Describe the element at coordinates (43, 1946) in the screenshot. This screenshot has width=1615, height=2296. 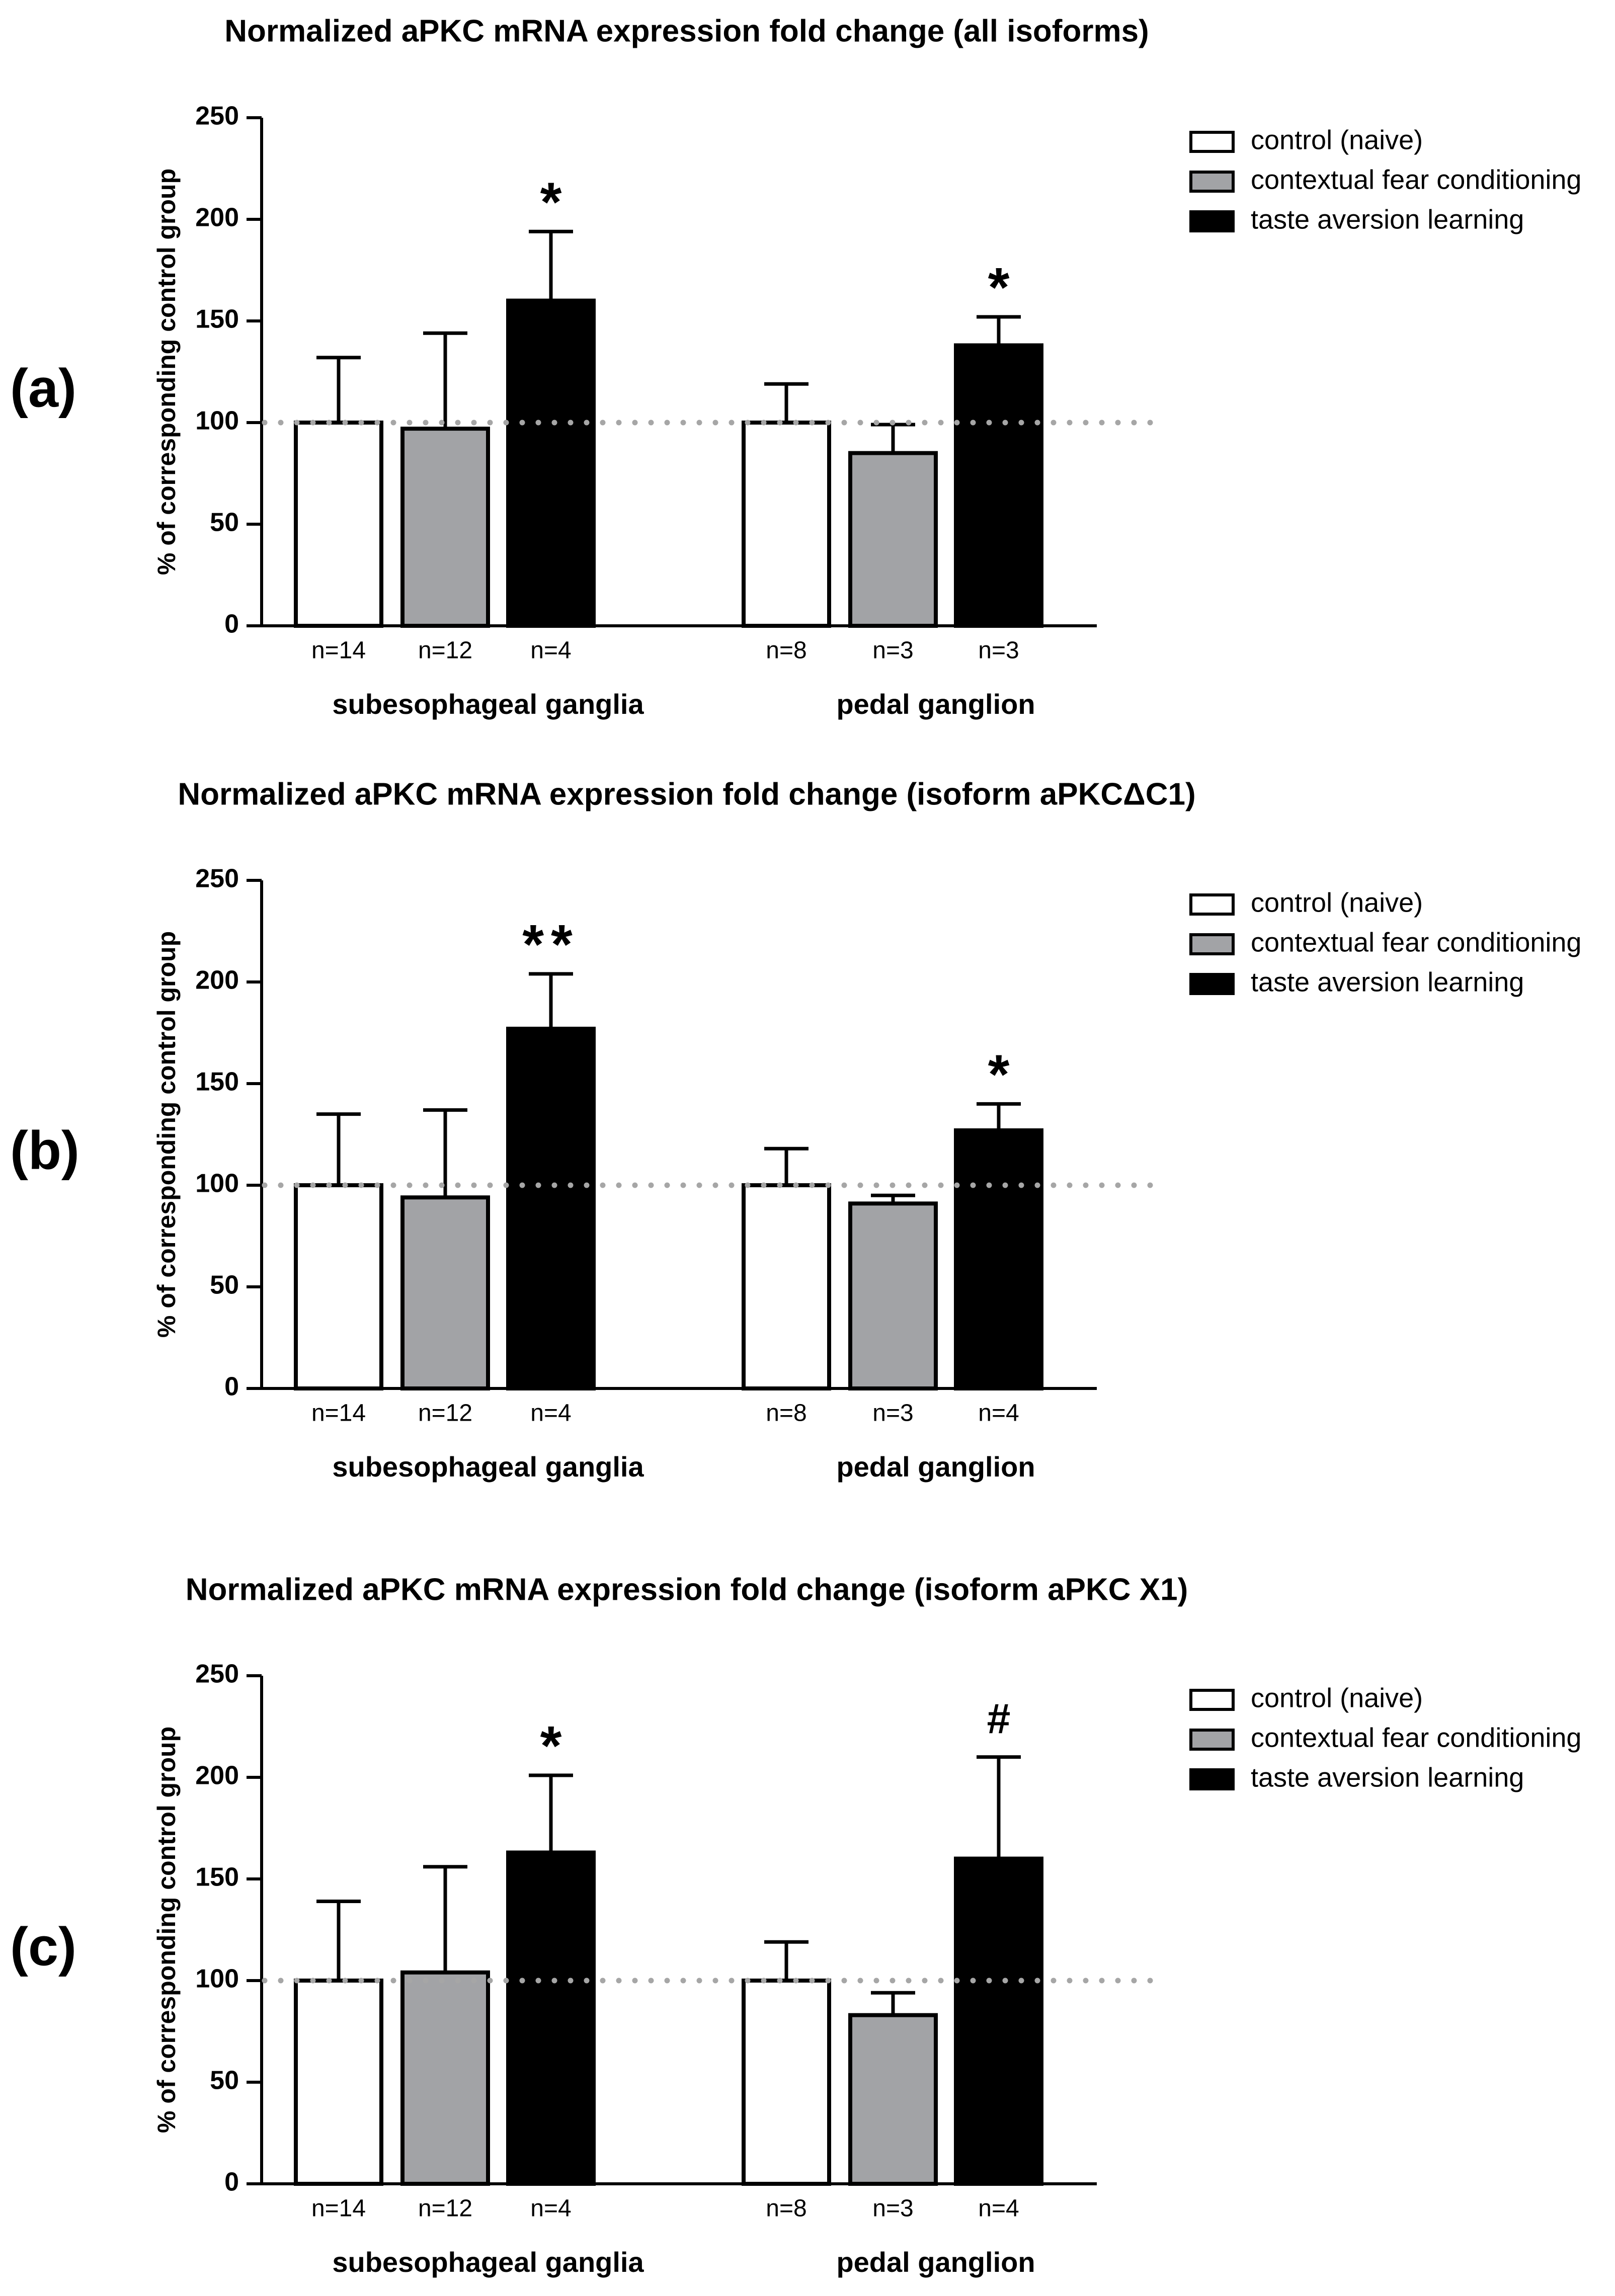
I see `panel-label: (c)` at that location.